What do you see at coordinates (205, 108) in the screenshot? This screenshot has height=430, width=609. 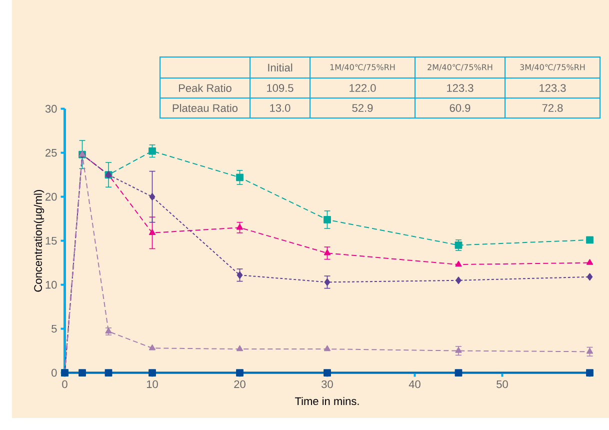 I see `annotation: Plateau Ratio` at bounding box center [205, 108].